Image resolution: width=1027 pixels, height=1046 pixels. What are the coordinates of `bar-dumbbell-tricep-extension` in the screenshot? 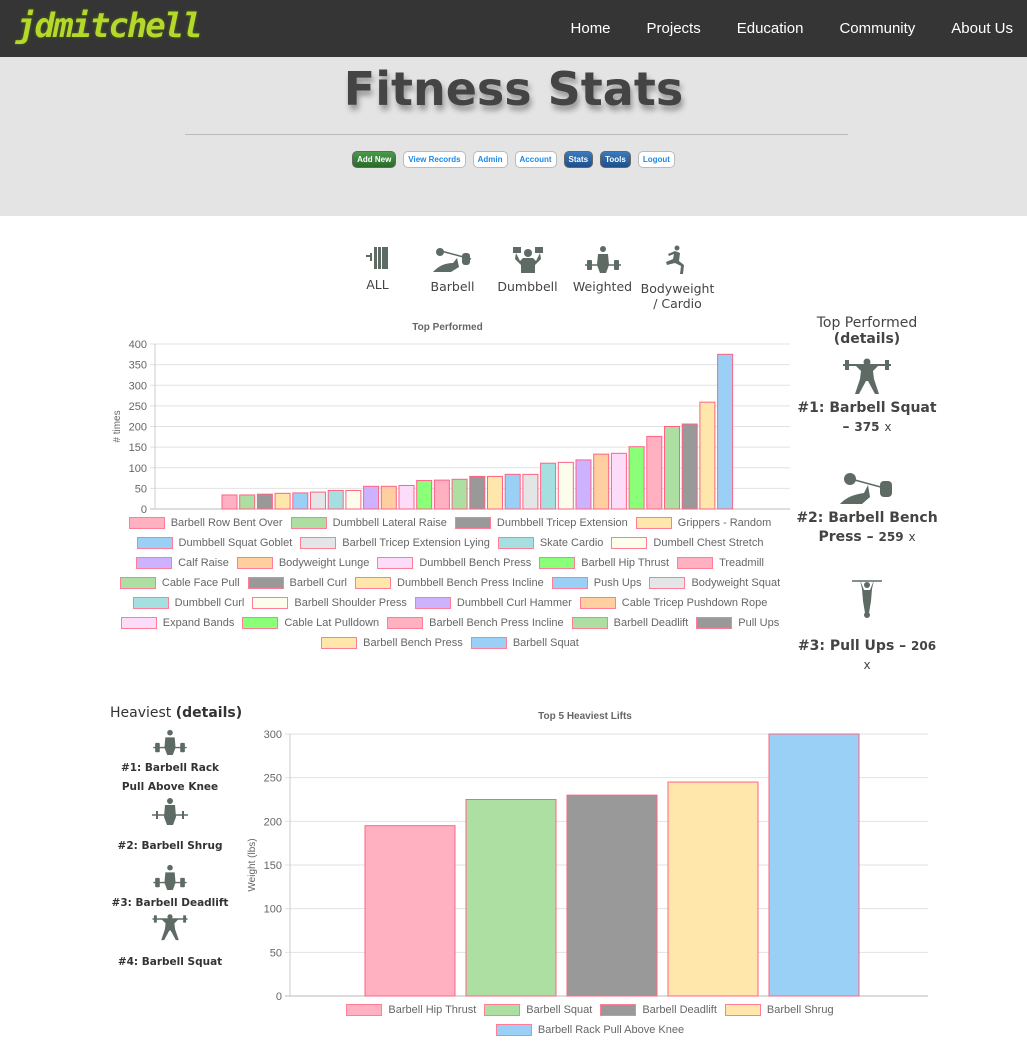 It's located at (264, 501).